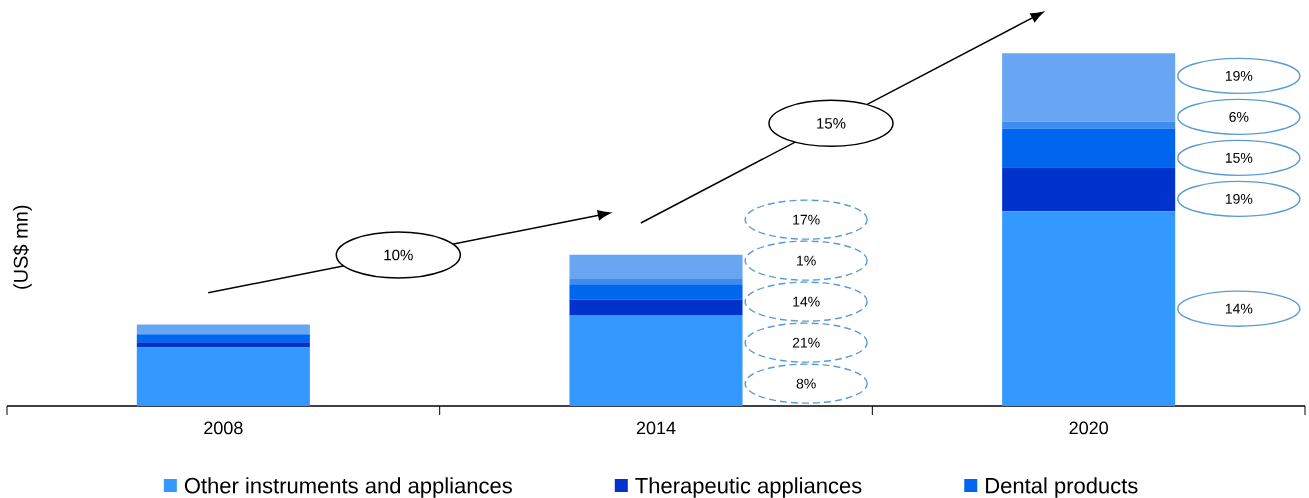  I want to click on legend-label: Therapeutic appliances, so click(748, 487).